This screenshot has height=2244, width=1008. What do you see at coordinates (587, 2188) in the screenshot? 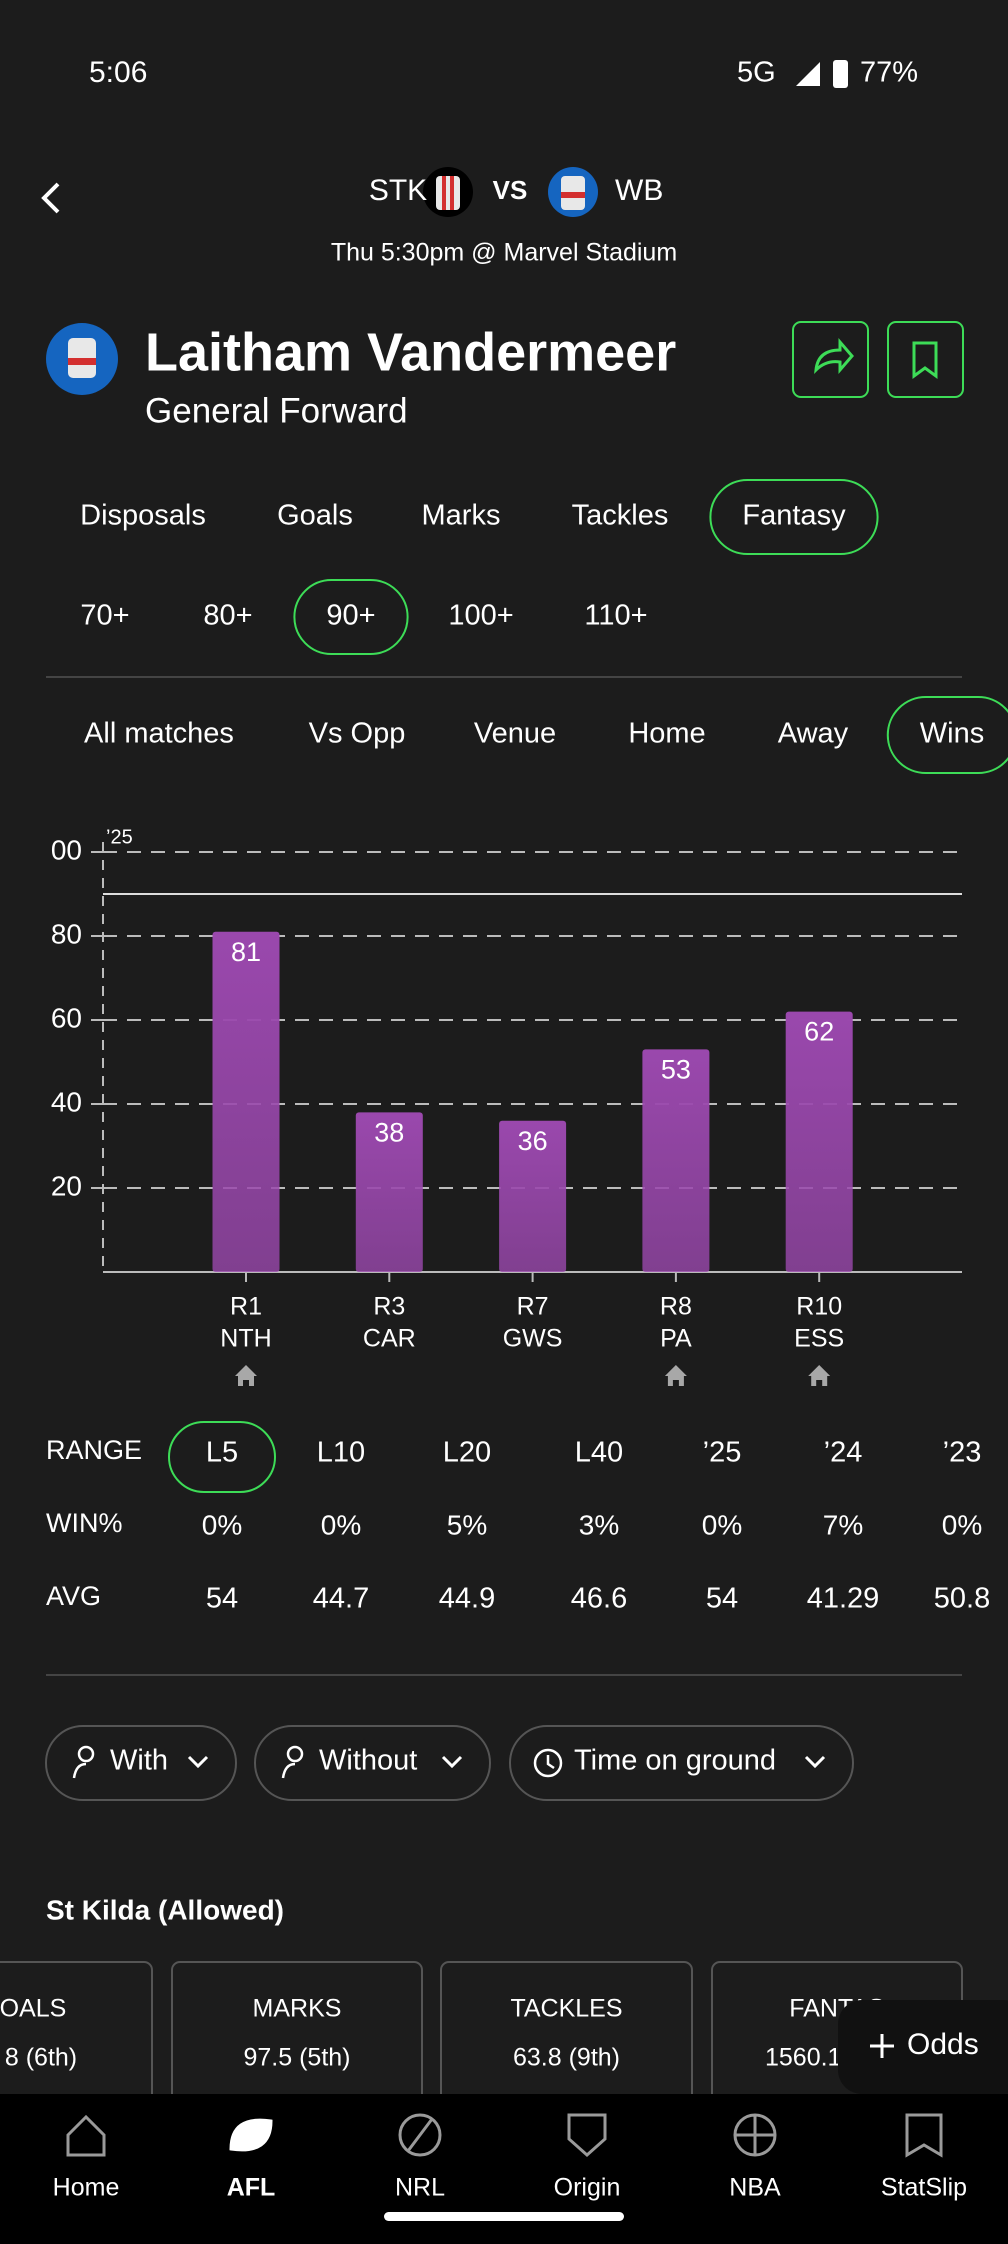
I see `nav-label: Origin` at bounding box center [587, 2188].